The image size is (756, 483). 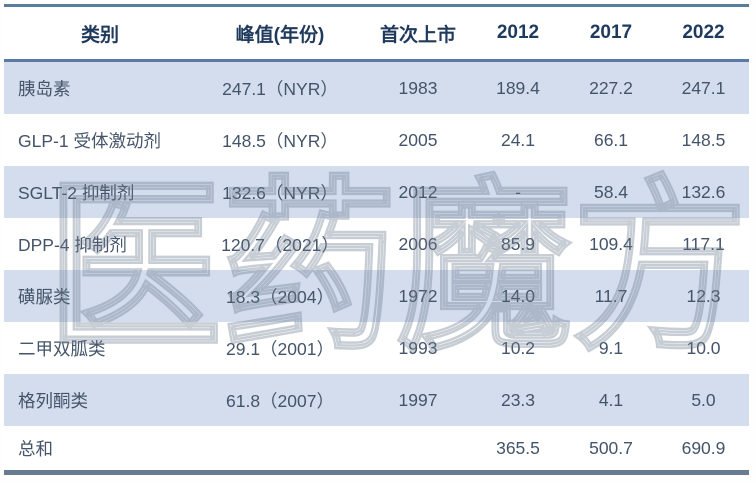 I want to click on cell-2017: 109.4, so click(x=611, y=243).